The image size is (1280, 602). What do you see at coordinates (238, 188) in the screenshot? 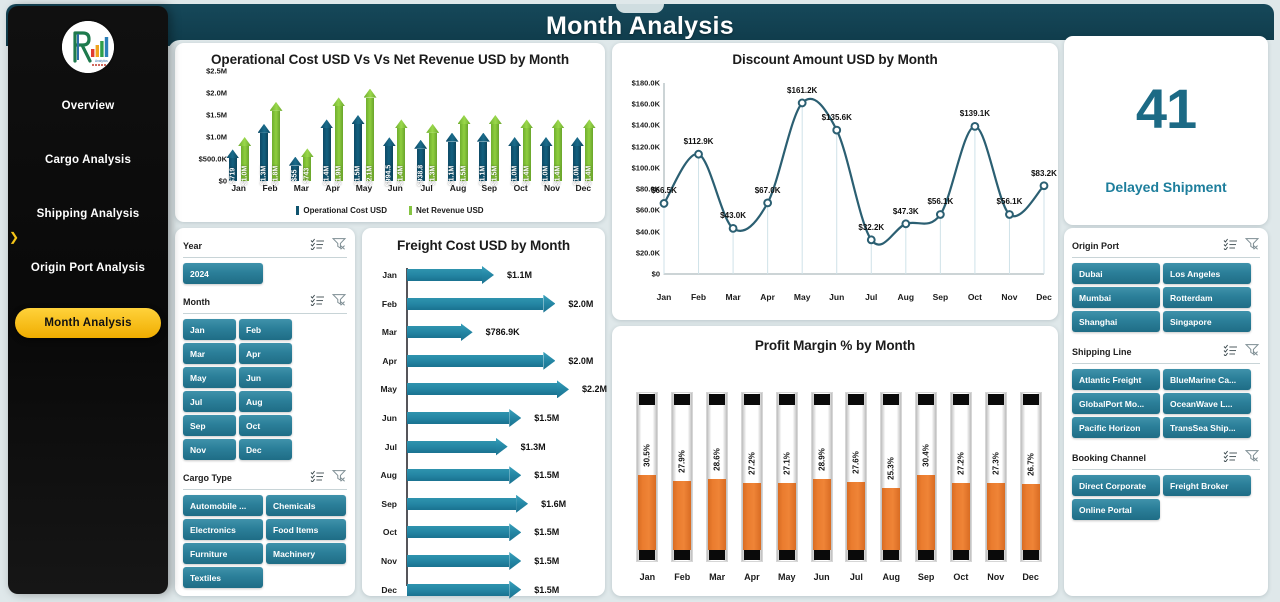
I see `x-axis-tick: Jan` at bounding box center [238, 188].